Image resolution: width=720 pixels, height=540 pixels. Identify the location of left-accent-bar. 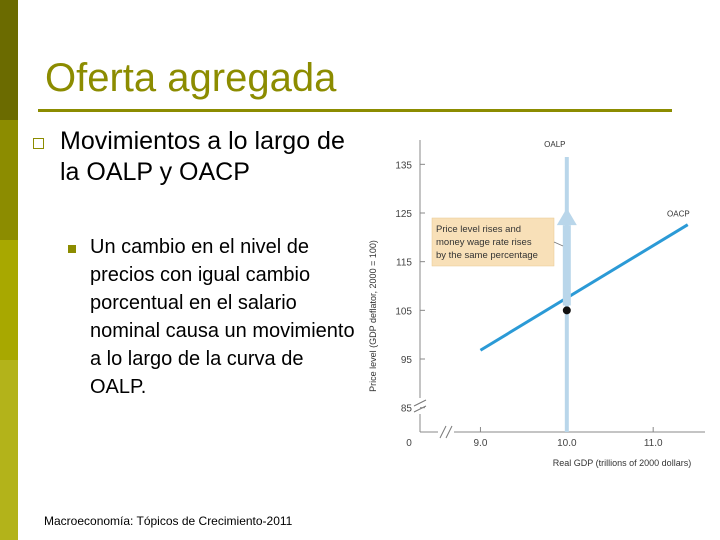
(9, 270).